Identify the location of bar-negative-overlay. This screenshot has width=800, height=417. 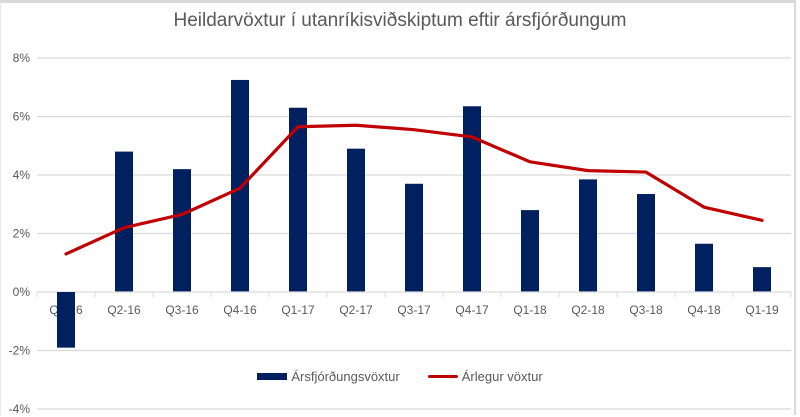
(66, 320).